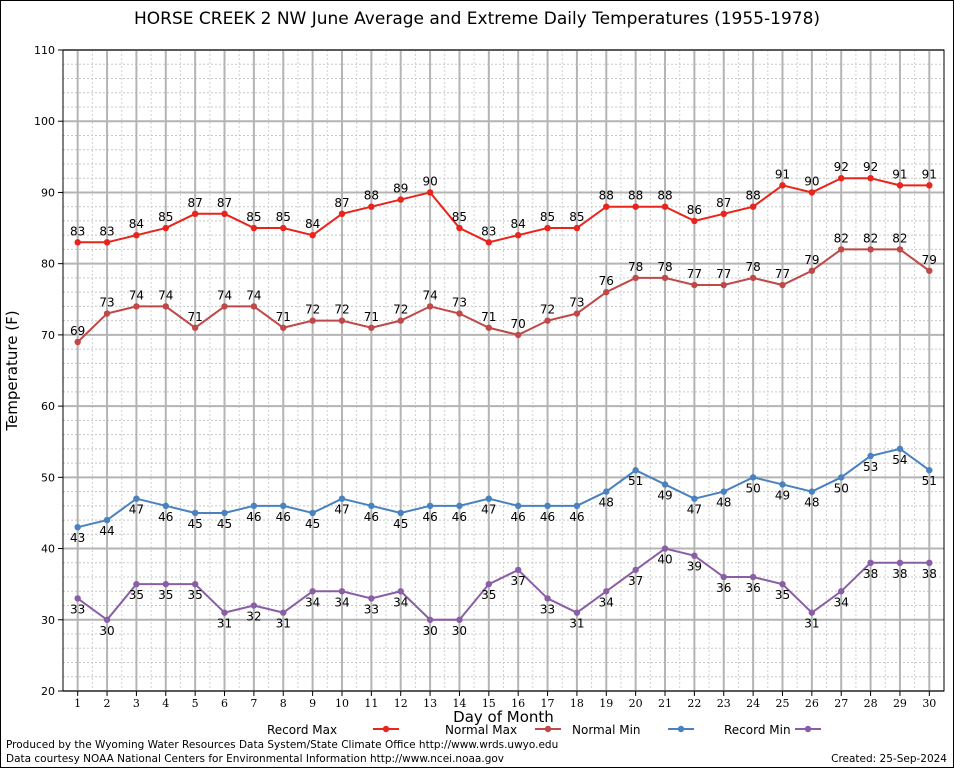 Image resolution: width=954 pixels, height=768 pixels. Describe the element at coordinates (371, 703) in the screenshot. I see `x-tick-label: 11` at that location.